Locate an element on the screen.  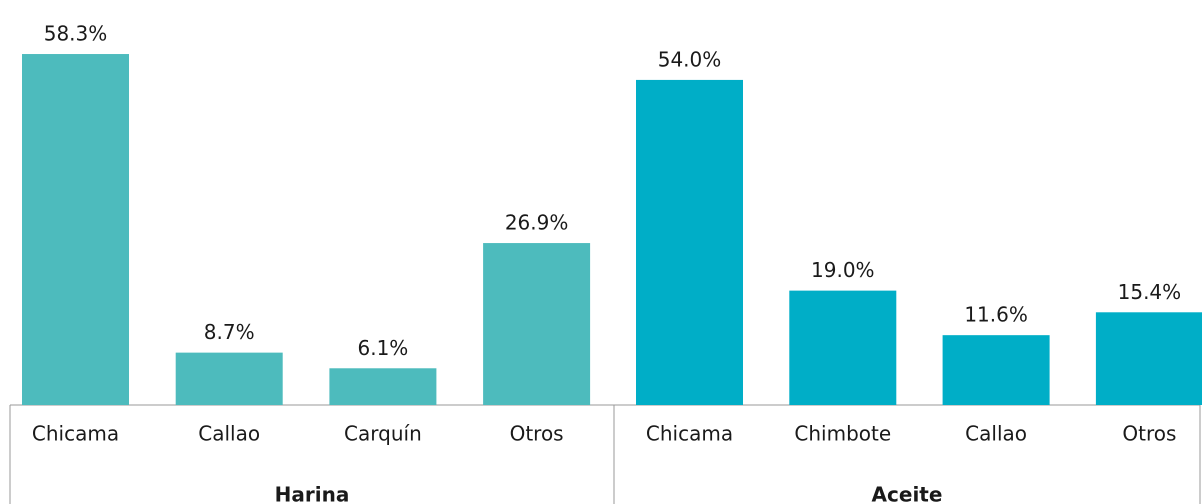
value-label: 6.1% is located at coordinates (382, 348).